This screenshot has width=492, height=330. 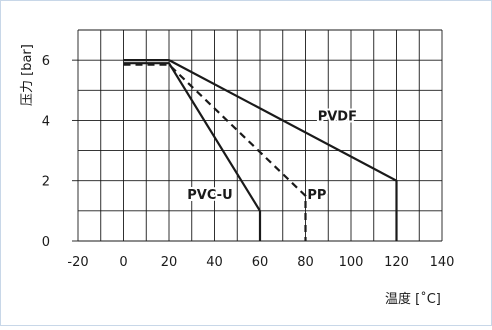 What do you see at coordinates (305, 262) in the screenshot?
I see `x-tick-label: 80` at bounding box center [305, 262].